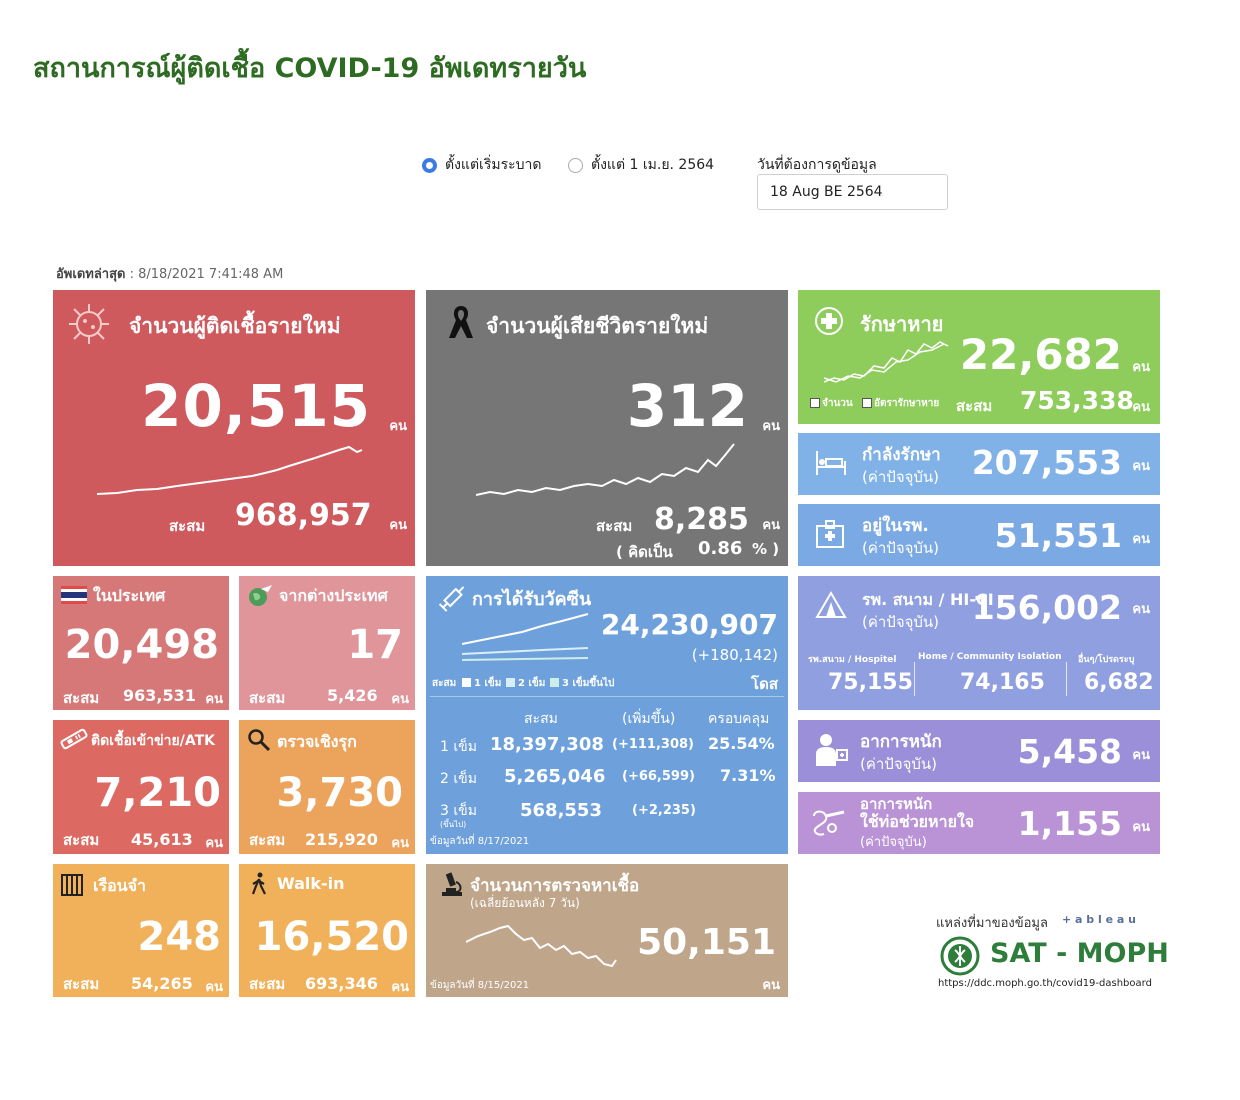 The image size is (1240, 1100). What do you see at coordinates (267, 698) in the screenshot?
I see `imported-cum-label: สะสม` at bounding box center [267, 698].